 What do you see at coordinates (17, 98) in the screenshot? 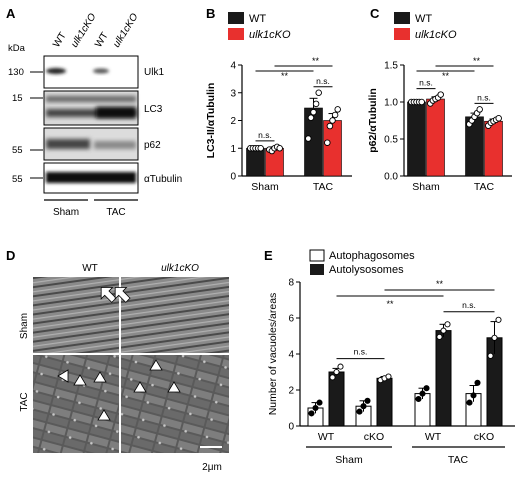
I see `marker-lc3: 15` at bounding box center [17, 98].